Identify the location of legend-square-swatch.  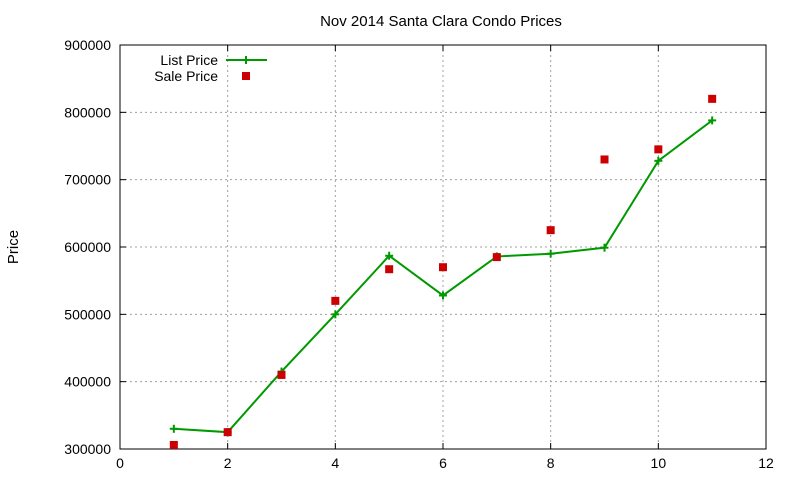
(246, 76).